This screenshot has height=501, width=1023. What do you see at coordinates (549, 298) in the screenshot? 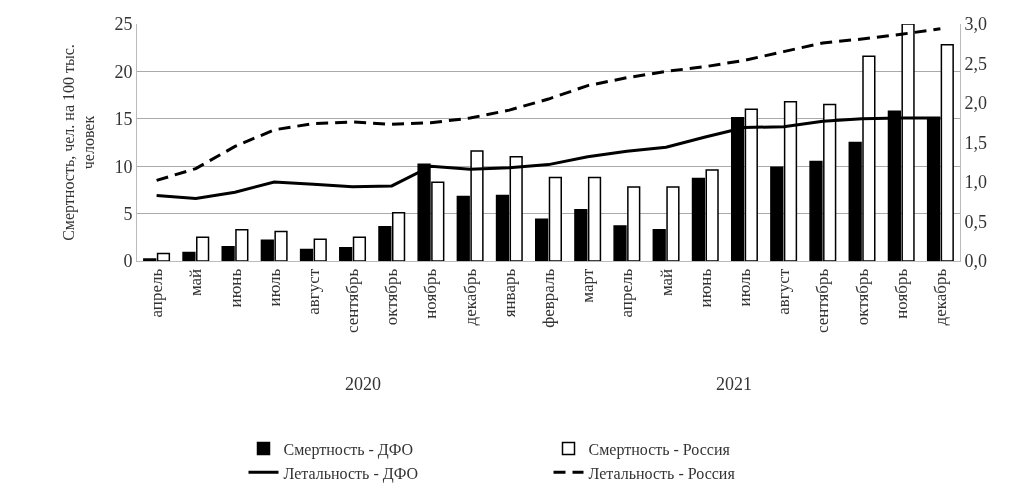
I see `x-tick-label: февраль` at bounding box center [549, 298].